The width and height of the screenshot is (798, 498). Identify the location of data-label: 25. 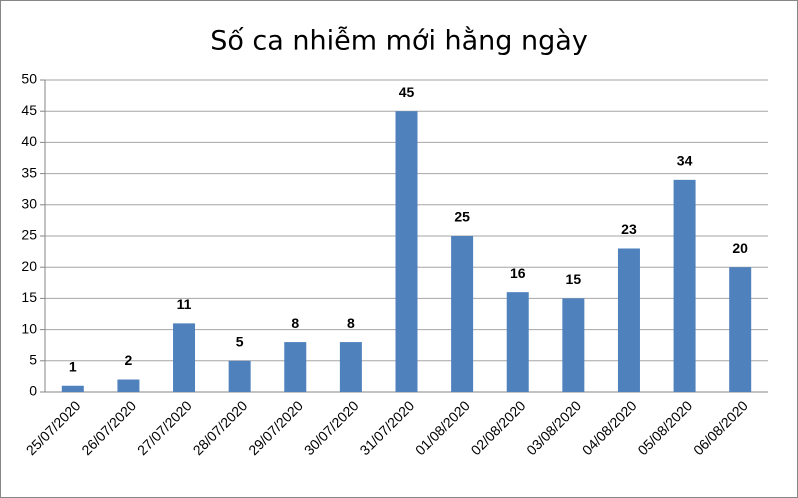
(462, 217).